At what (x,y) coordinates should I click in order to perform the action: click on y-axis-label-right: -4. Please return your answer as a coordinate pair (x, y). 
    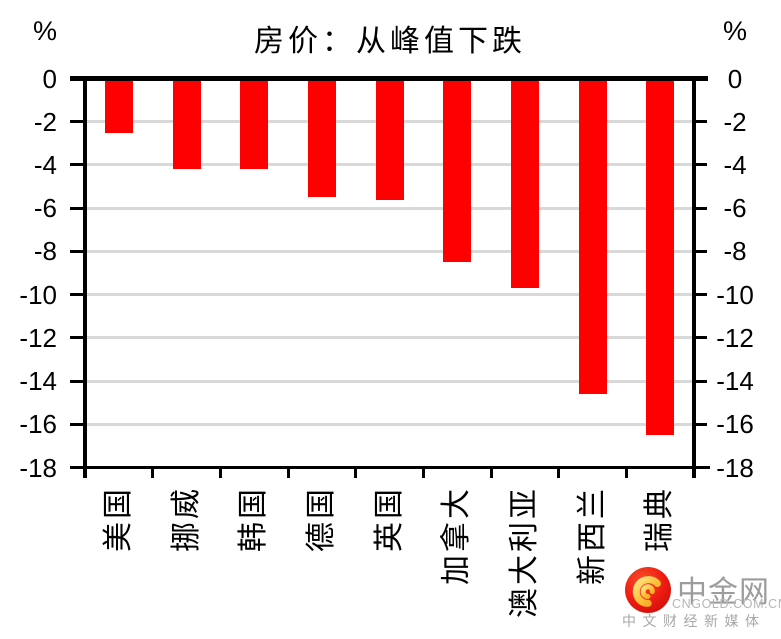
    Looking at the image, I should click on (735, 164).